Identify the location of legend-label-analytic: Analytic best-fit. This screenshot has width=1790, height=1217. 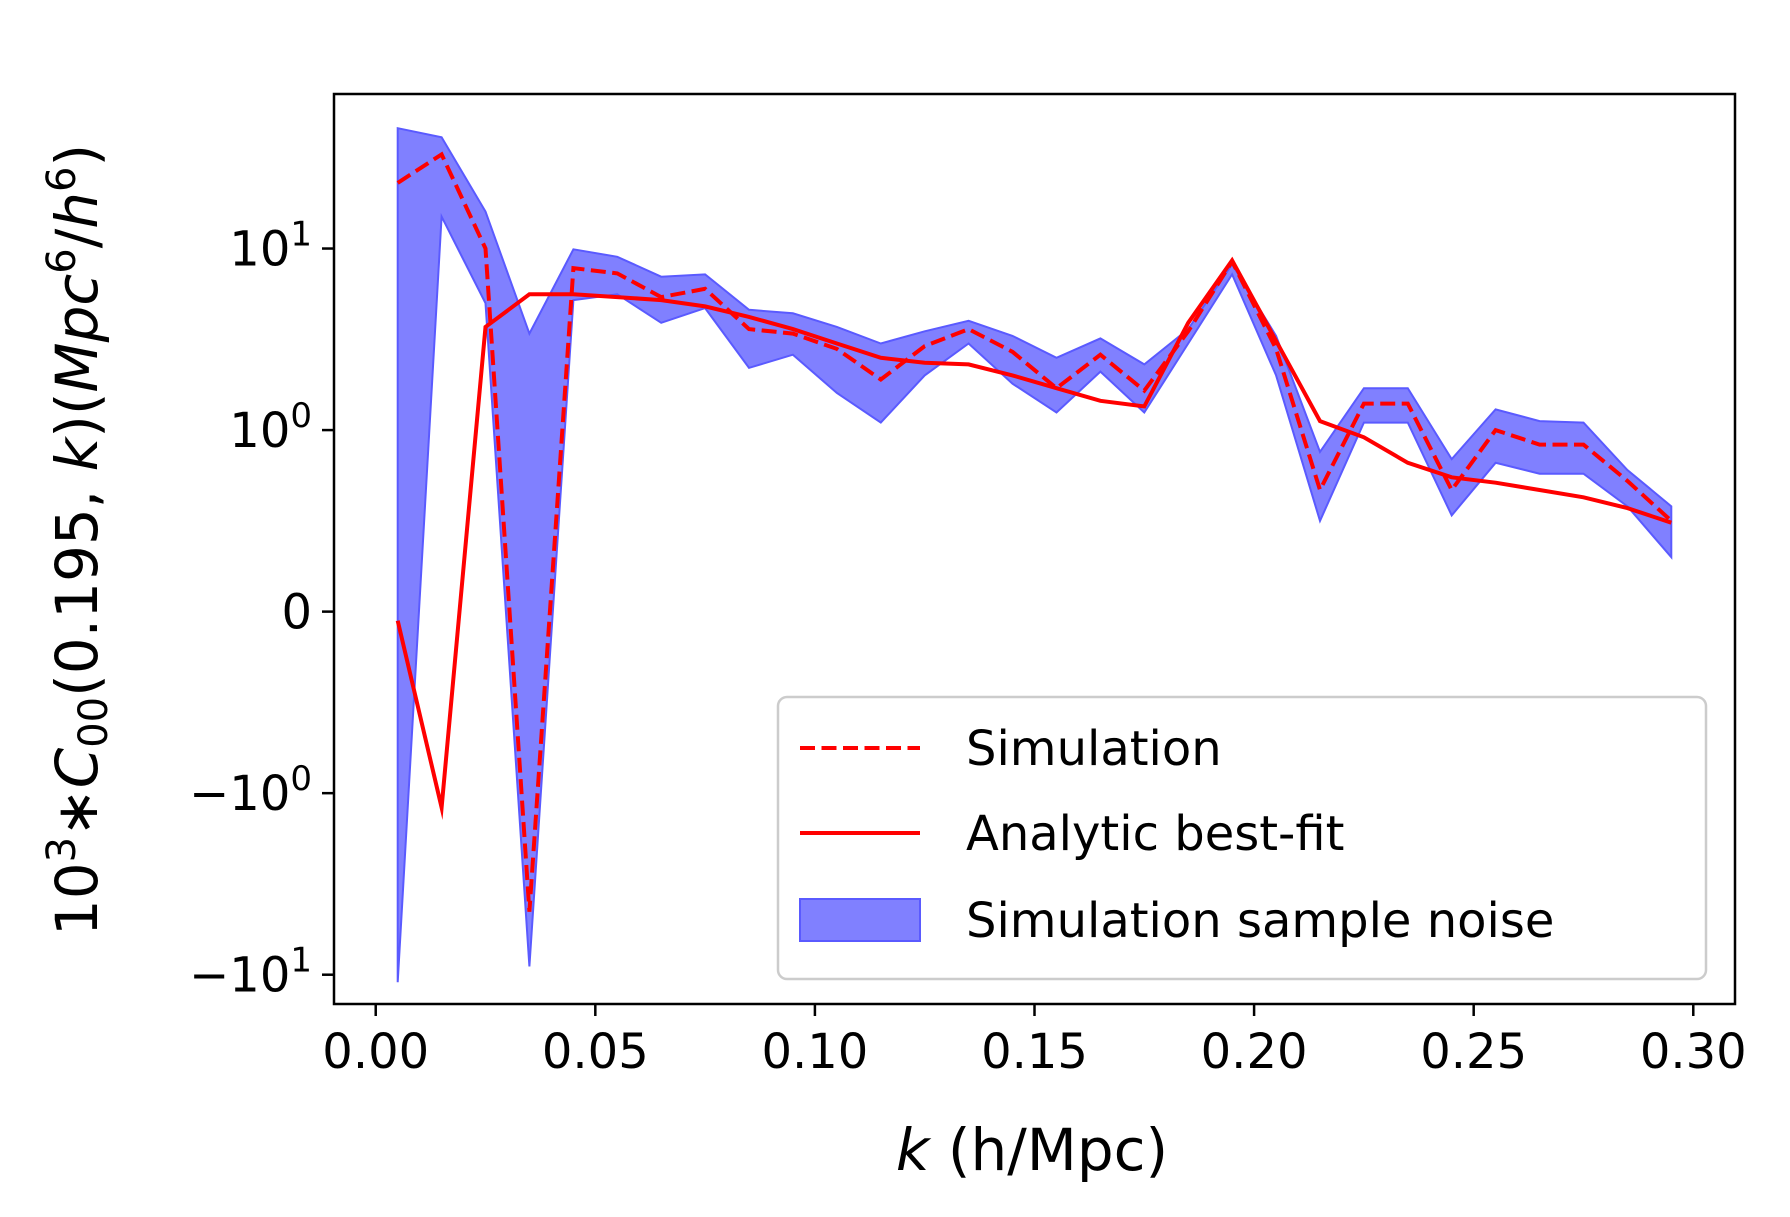
(1155, 834).